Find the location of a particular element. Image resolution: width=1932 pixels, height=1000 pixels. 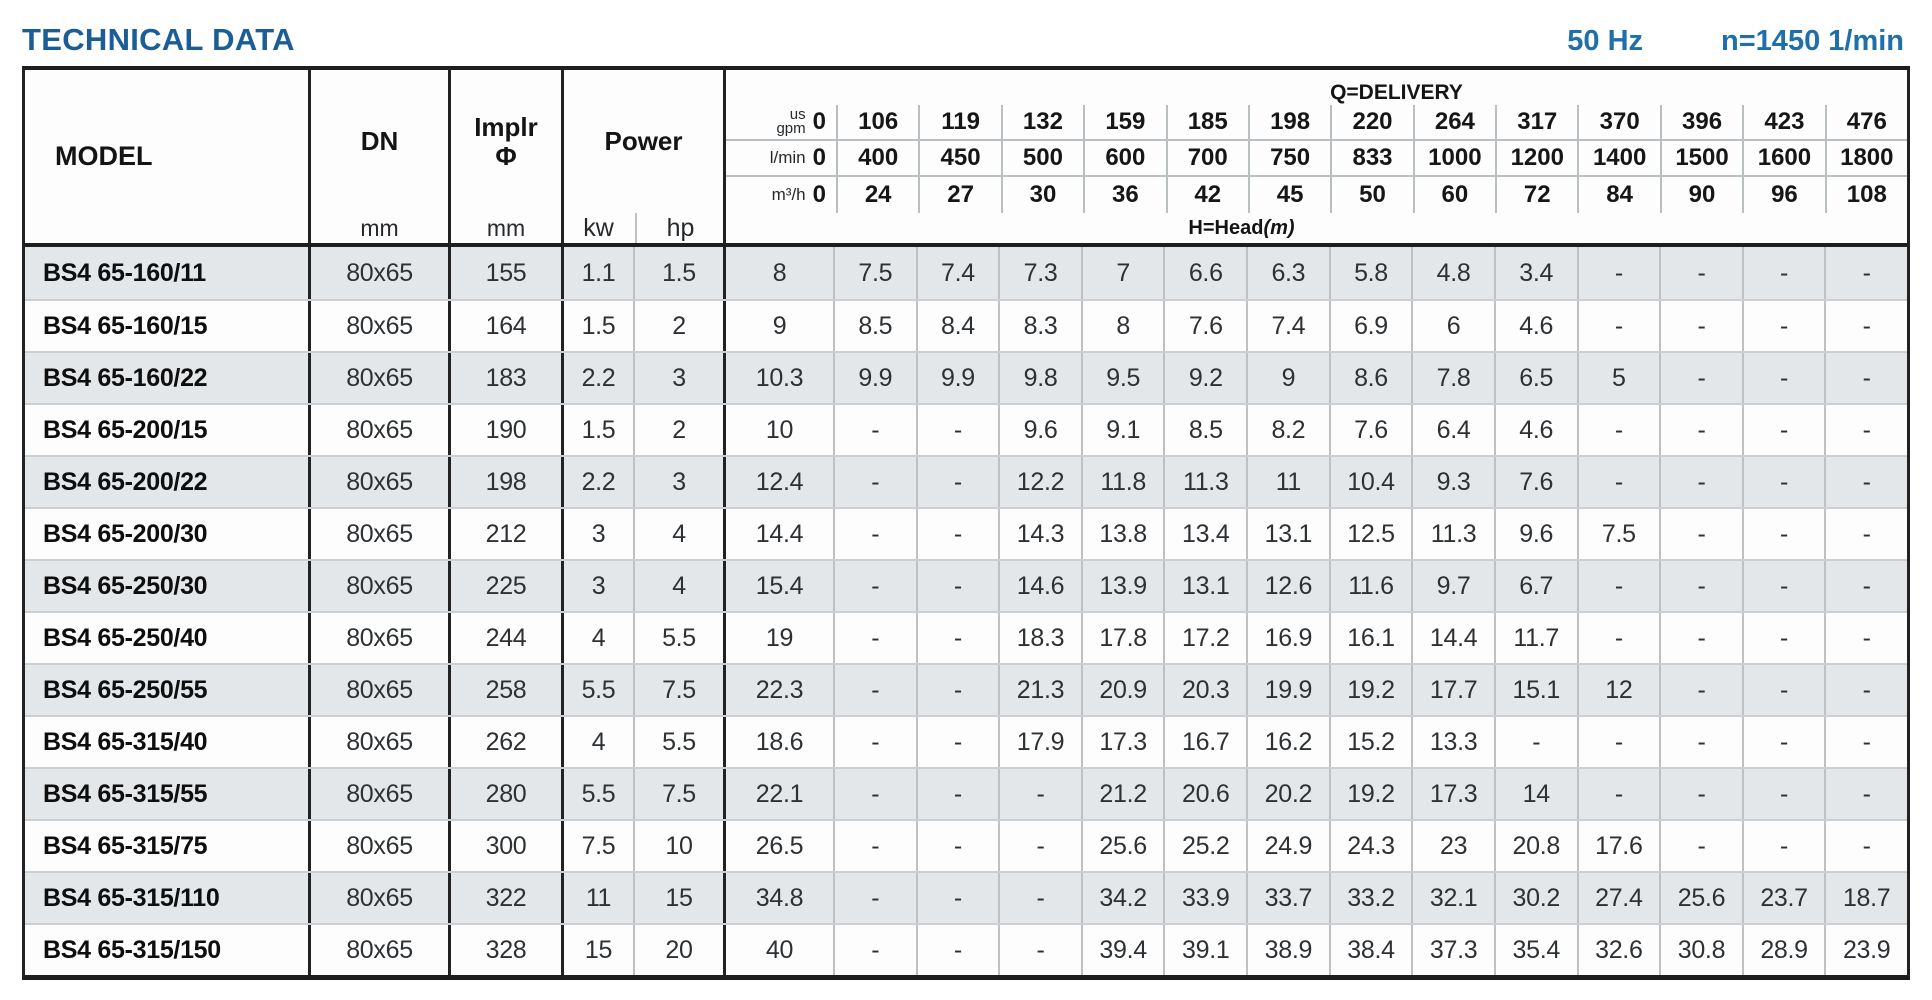

head-value-cell: 9.3 is located at coordinates (1452, 482).